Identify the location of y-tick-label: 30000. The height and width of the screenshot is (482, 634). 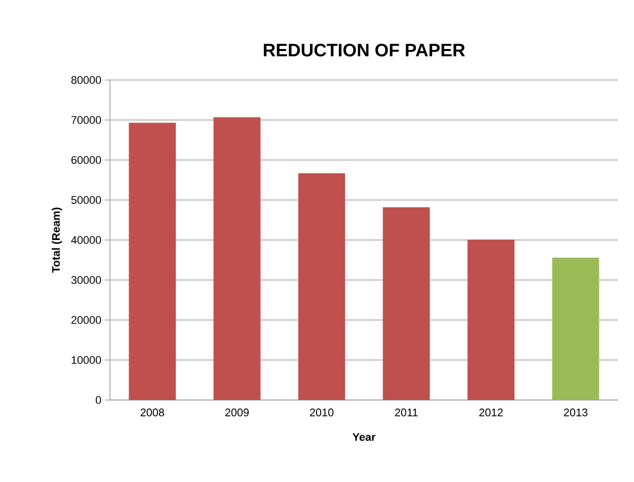
(86, 280).